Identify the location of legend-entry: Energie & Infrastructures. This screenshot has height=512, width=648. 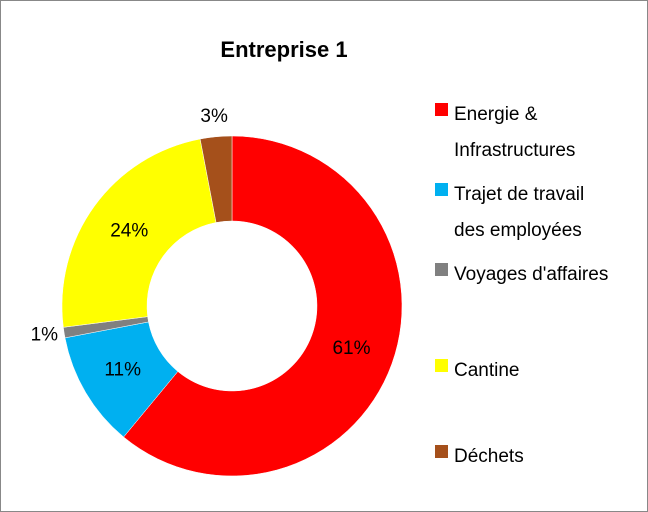
(527, 133).